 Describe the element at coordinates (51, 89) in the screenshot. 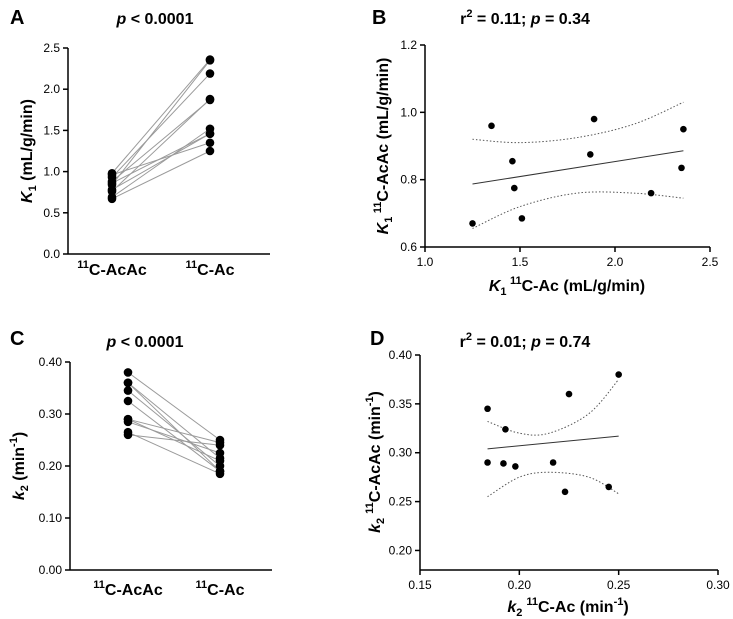

I see `panel-a-ytick-label-4: 2.0` at that location.